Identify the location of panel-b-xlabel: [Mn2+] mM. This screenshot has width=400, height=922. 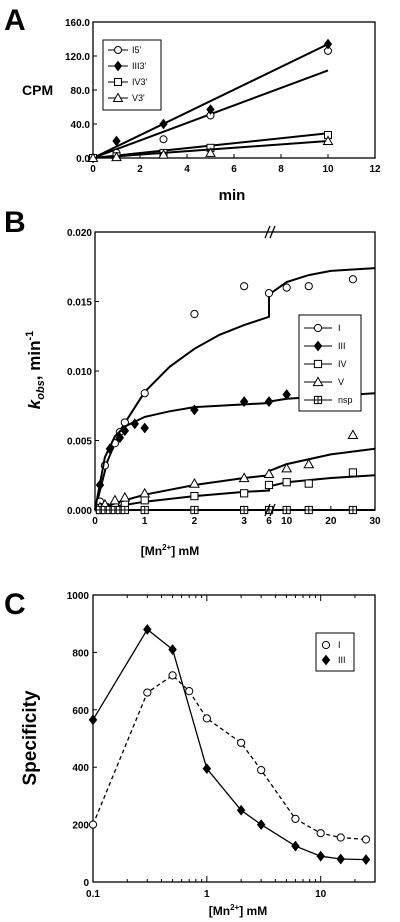
(170, 550).